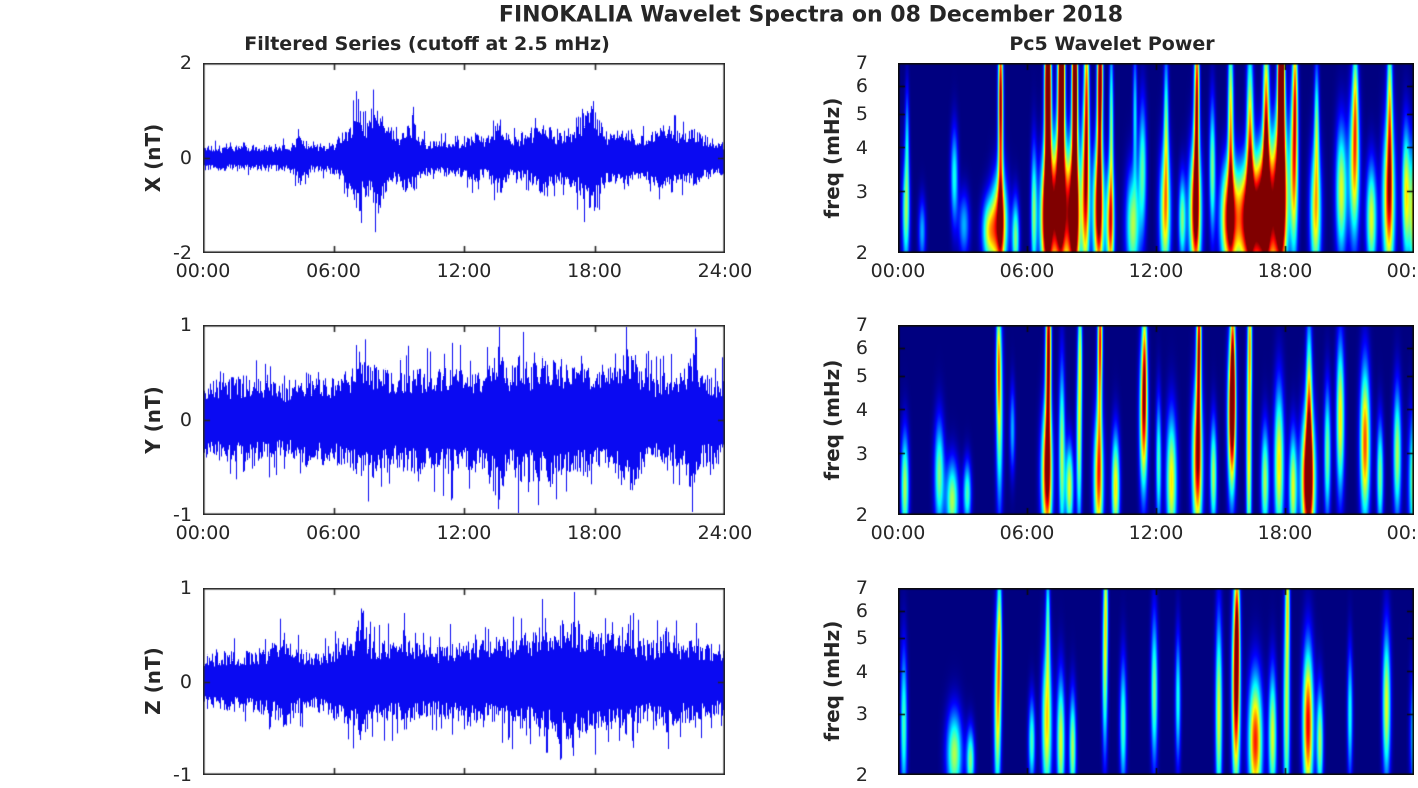 The height and width of the screenshot is (788, 1418). What do you see at coordinates (182, 253) in the screenshot?
I see `y-tick-label: -2` at bounding box center [182, 253].